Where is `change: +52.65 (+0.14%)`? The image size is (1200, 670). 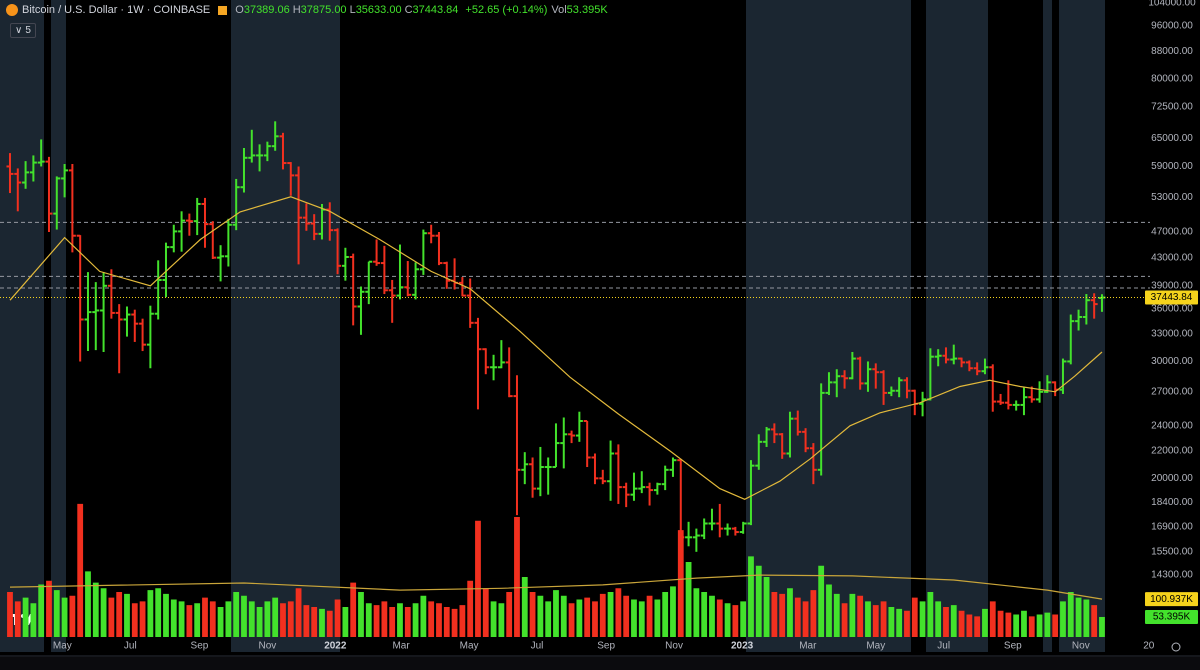
change: +52.65 (+0.14%) is located at coordinates (506, 10).